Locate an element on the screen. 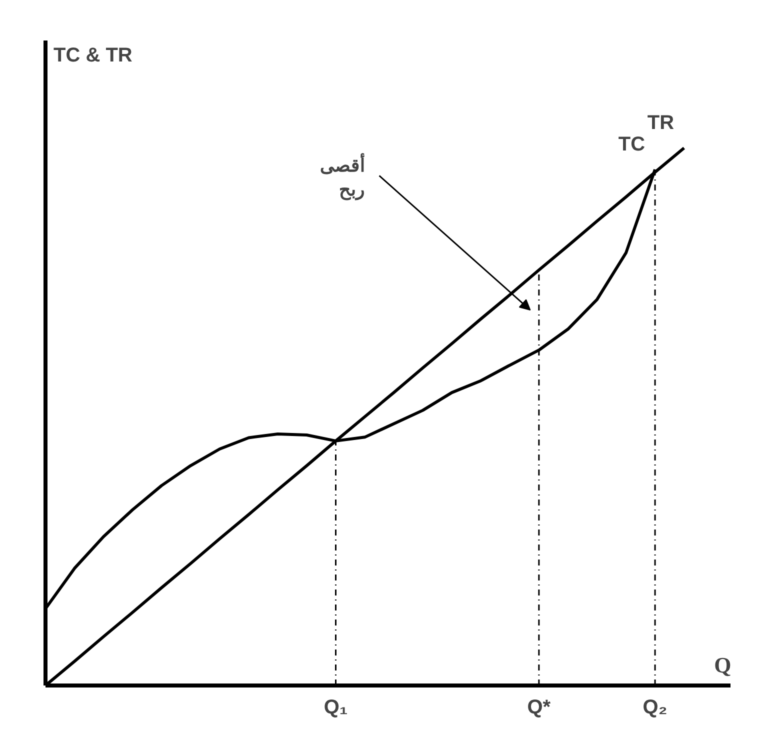 The image size is (777, 752). x-tick-label: Q₁ is located at coordinates (336, 707).